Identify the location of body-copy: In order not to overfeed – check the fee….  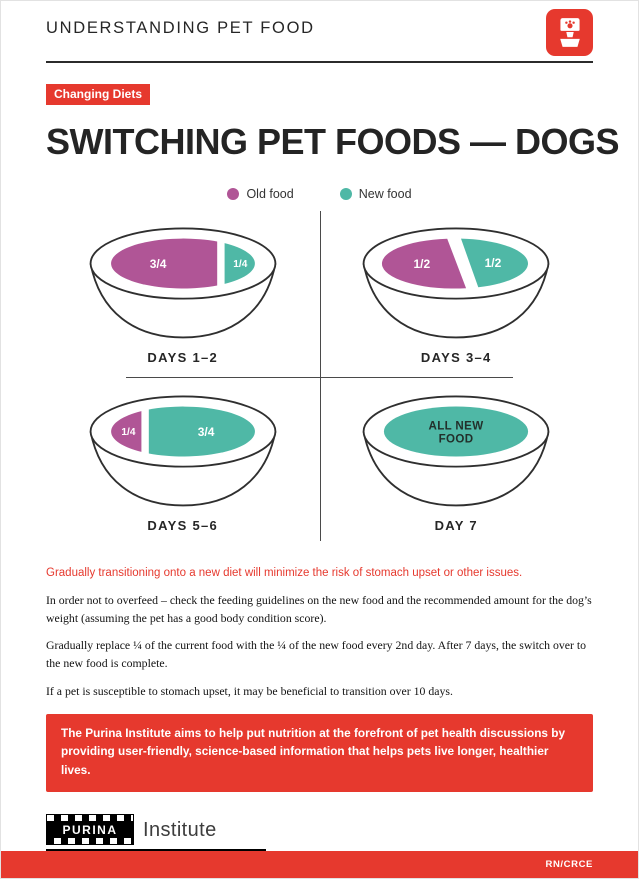
(319, 646).